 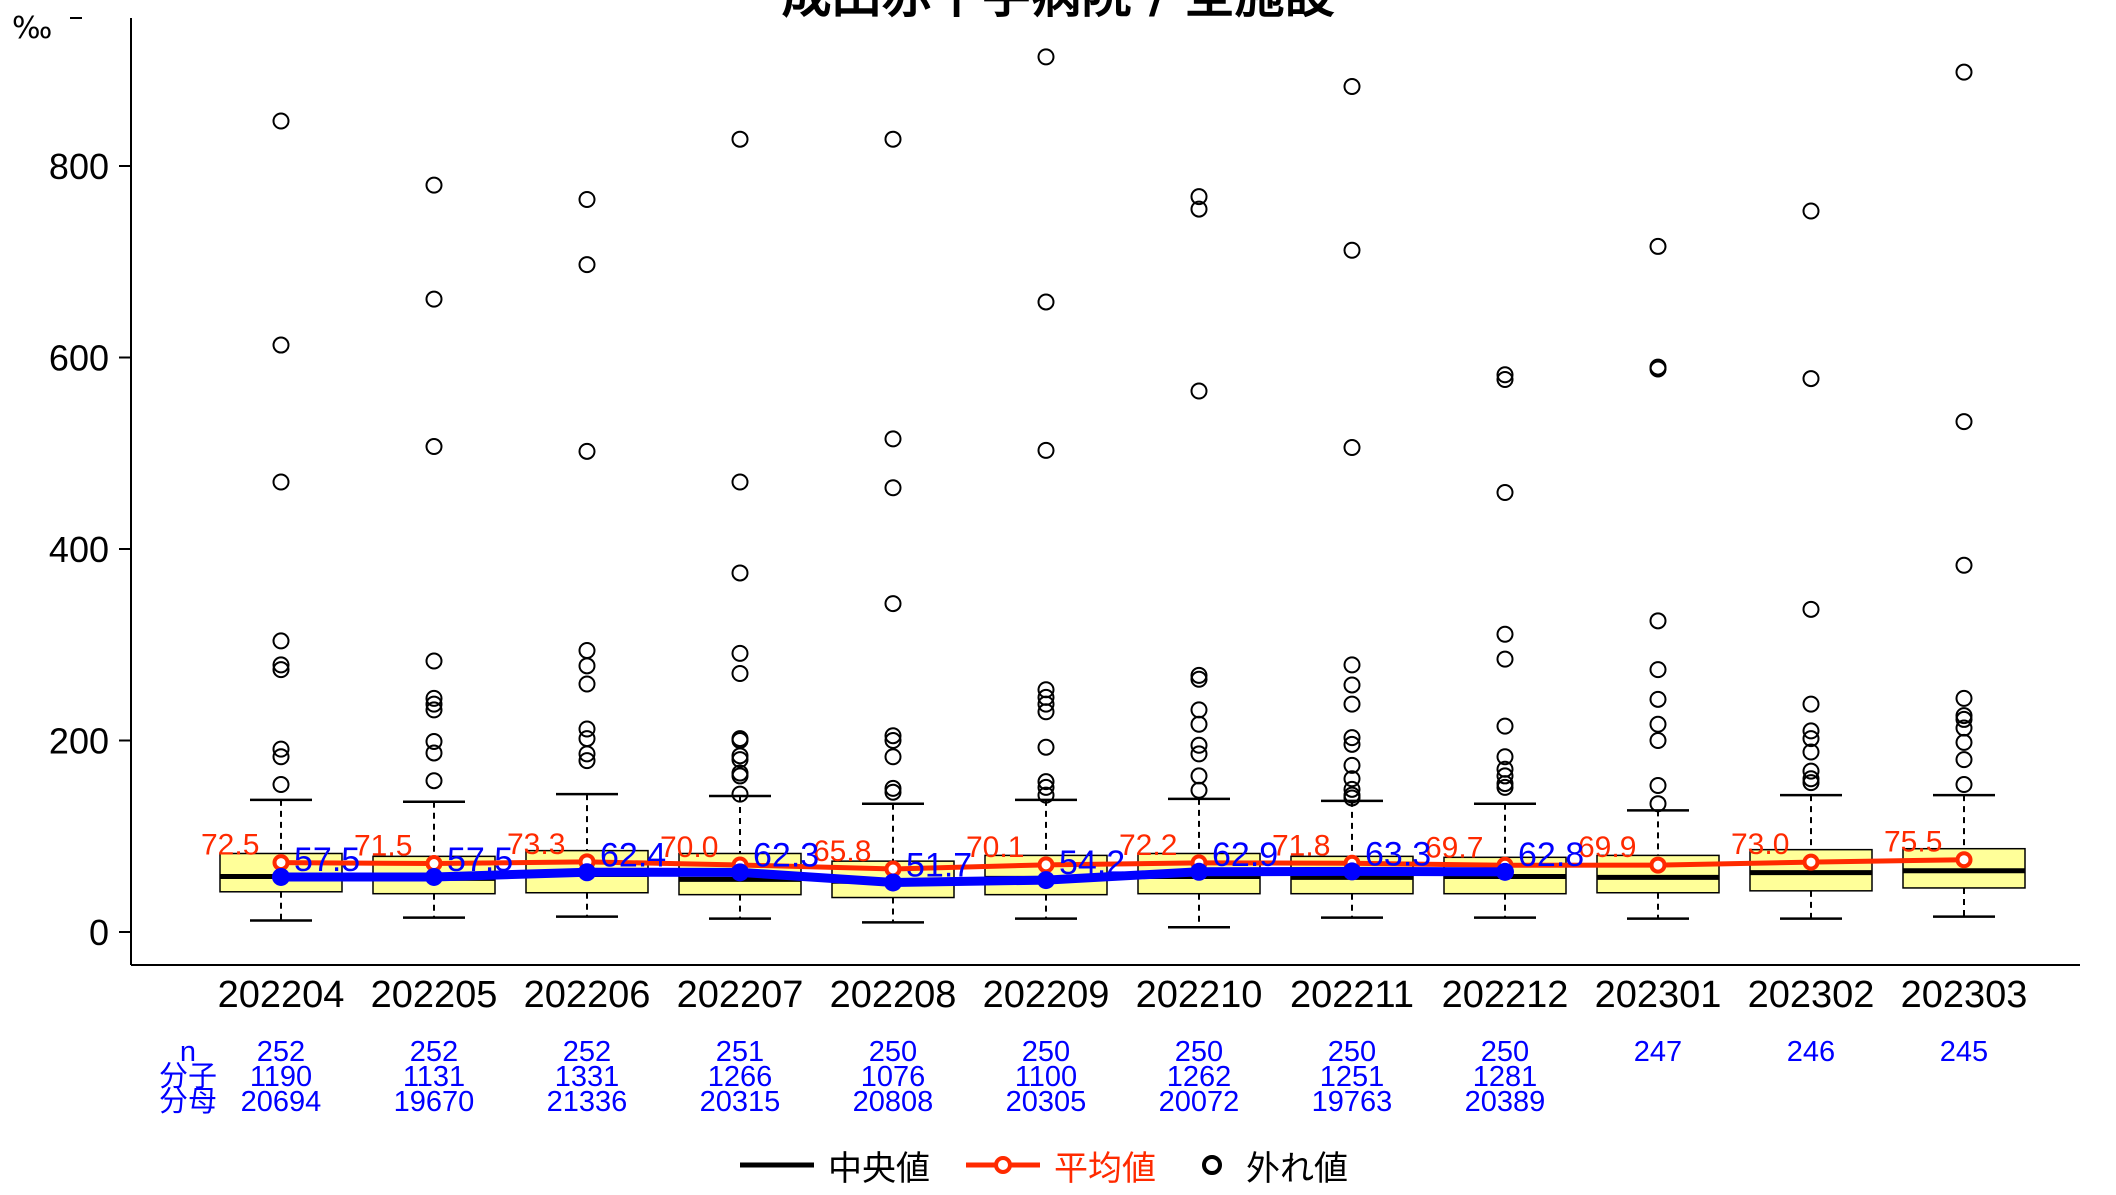 What do you see at coordinates (1003, 1165) in the screenshot?
I see `mean-line-icon` at bounding box center [1003, 1165].